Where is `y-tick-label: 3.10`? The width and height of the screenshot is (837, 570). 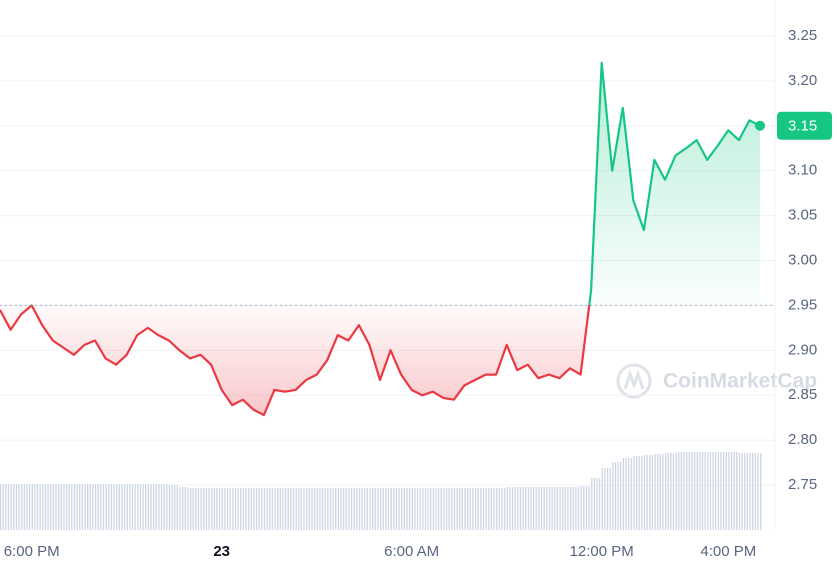 y-tick-label: 3.10 is located at coordinates (802, 170).